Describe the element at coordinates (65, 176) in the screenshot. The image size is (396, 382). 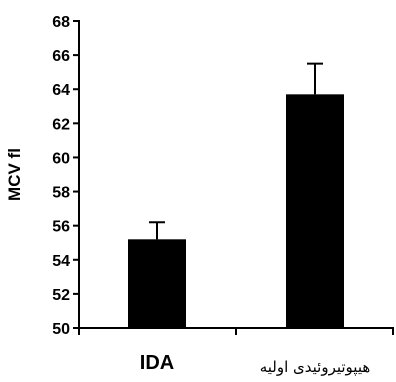
I see `y-axis-ticks: 50 52 54 56 58 60 62 64 66 68` at that location.